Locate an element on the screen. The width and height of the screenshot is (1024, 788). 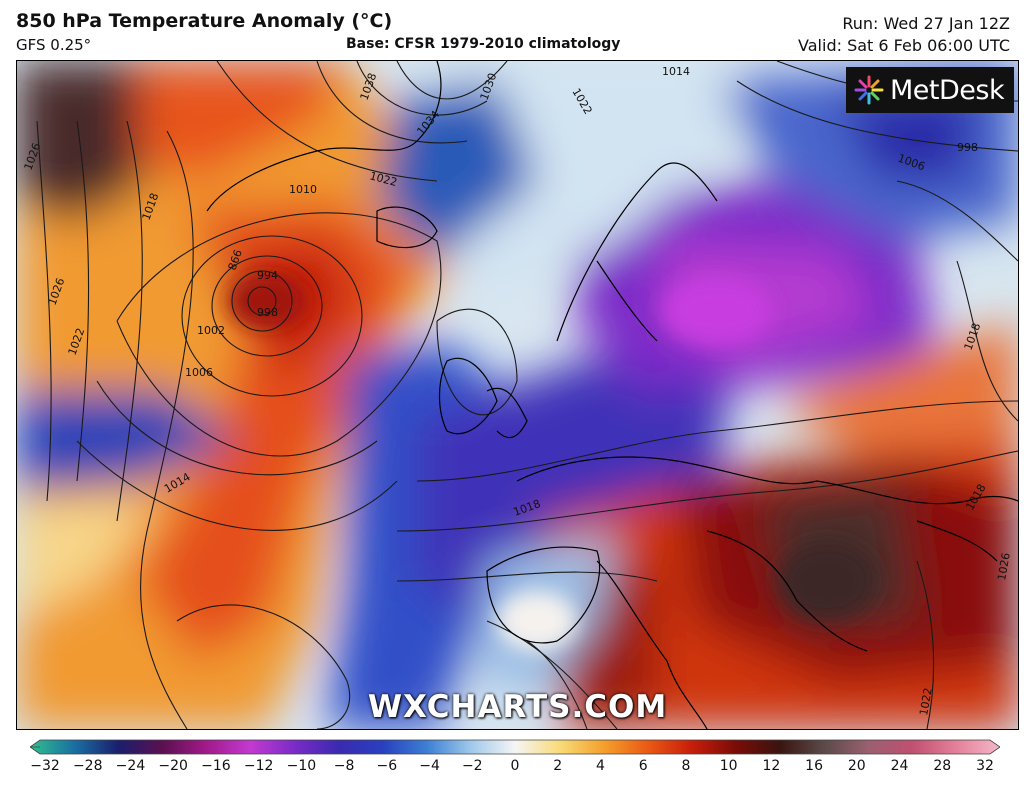
isobar-label: 994 is located at coordinates (267, 275).